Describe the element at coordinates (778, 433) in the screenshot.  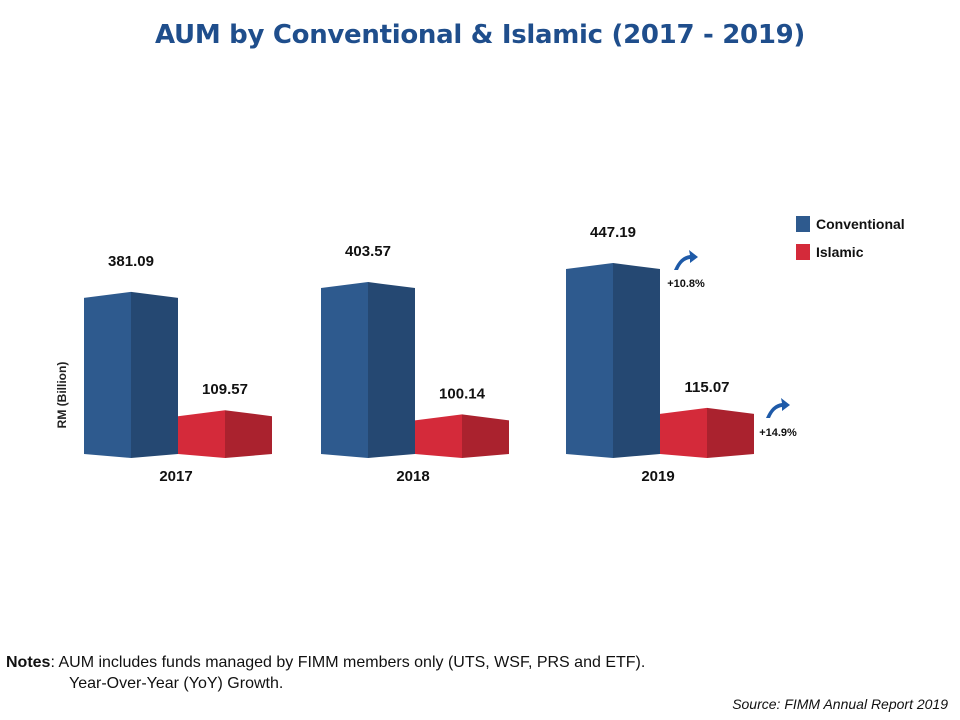
I see `growth-label-islamic: +14.9%` at that location.